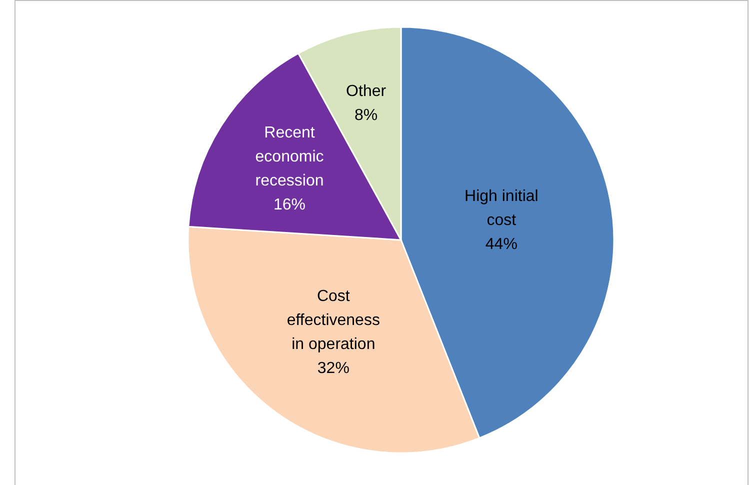 The height and width of the screenshot is (485, 749). Describe the element at coordinates (501, 209) in the screenshot. I see `slice-label: High initial cost` at that location.